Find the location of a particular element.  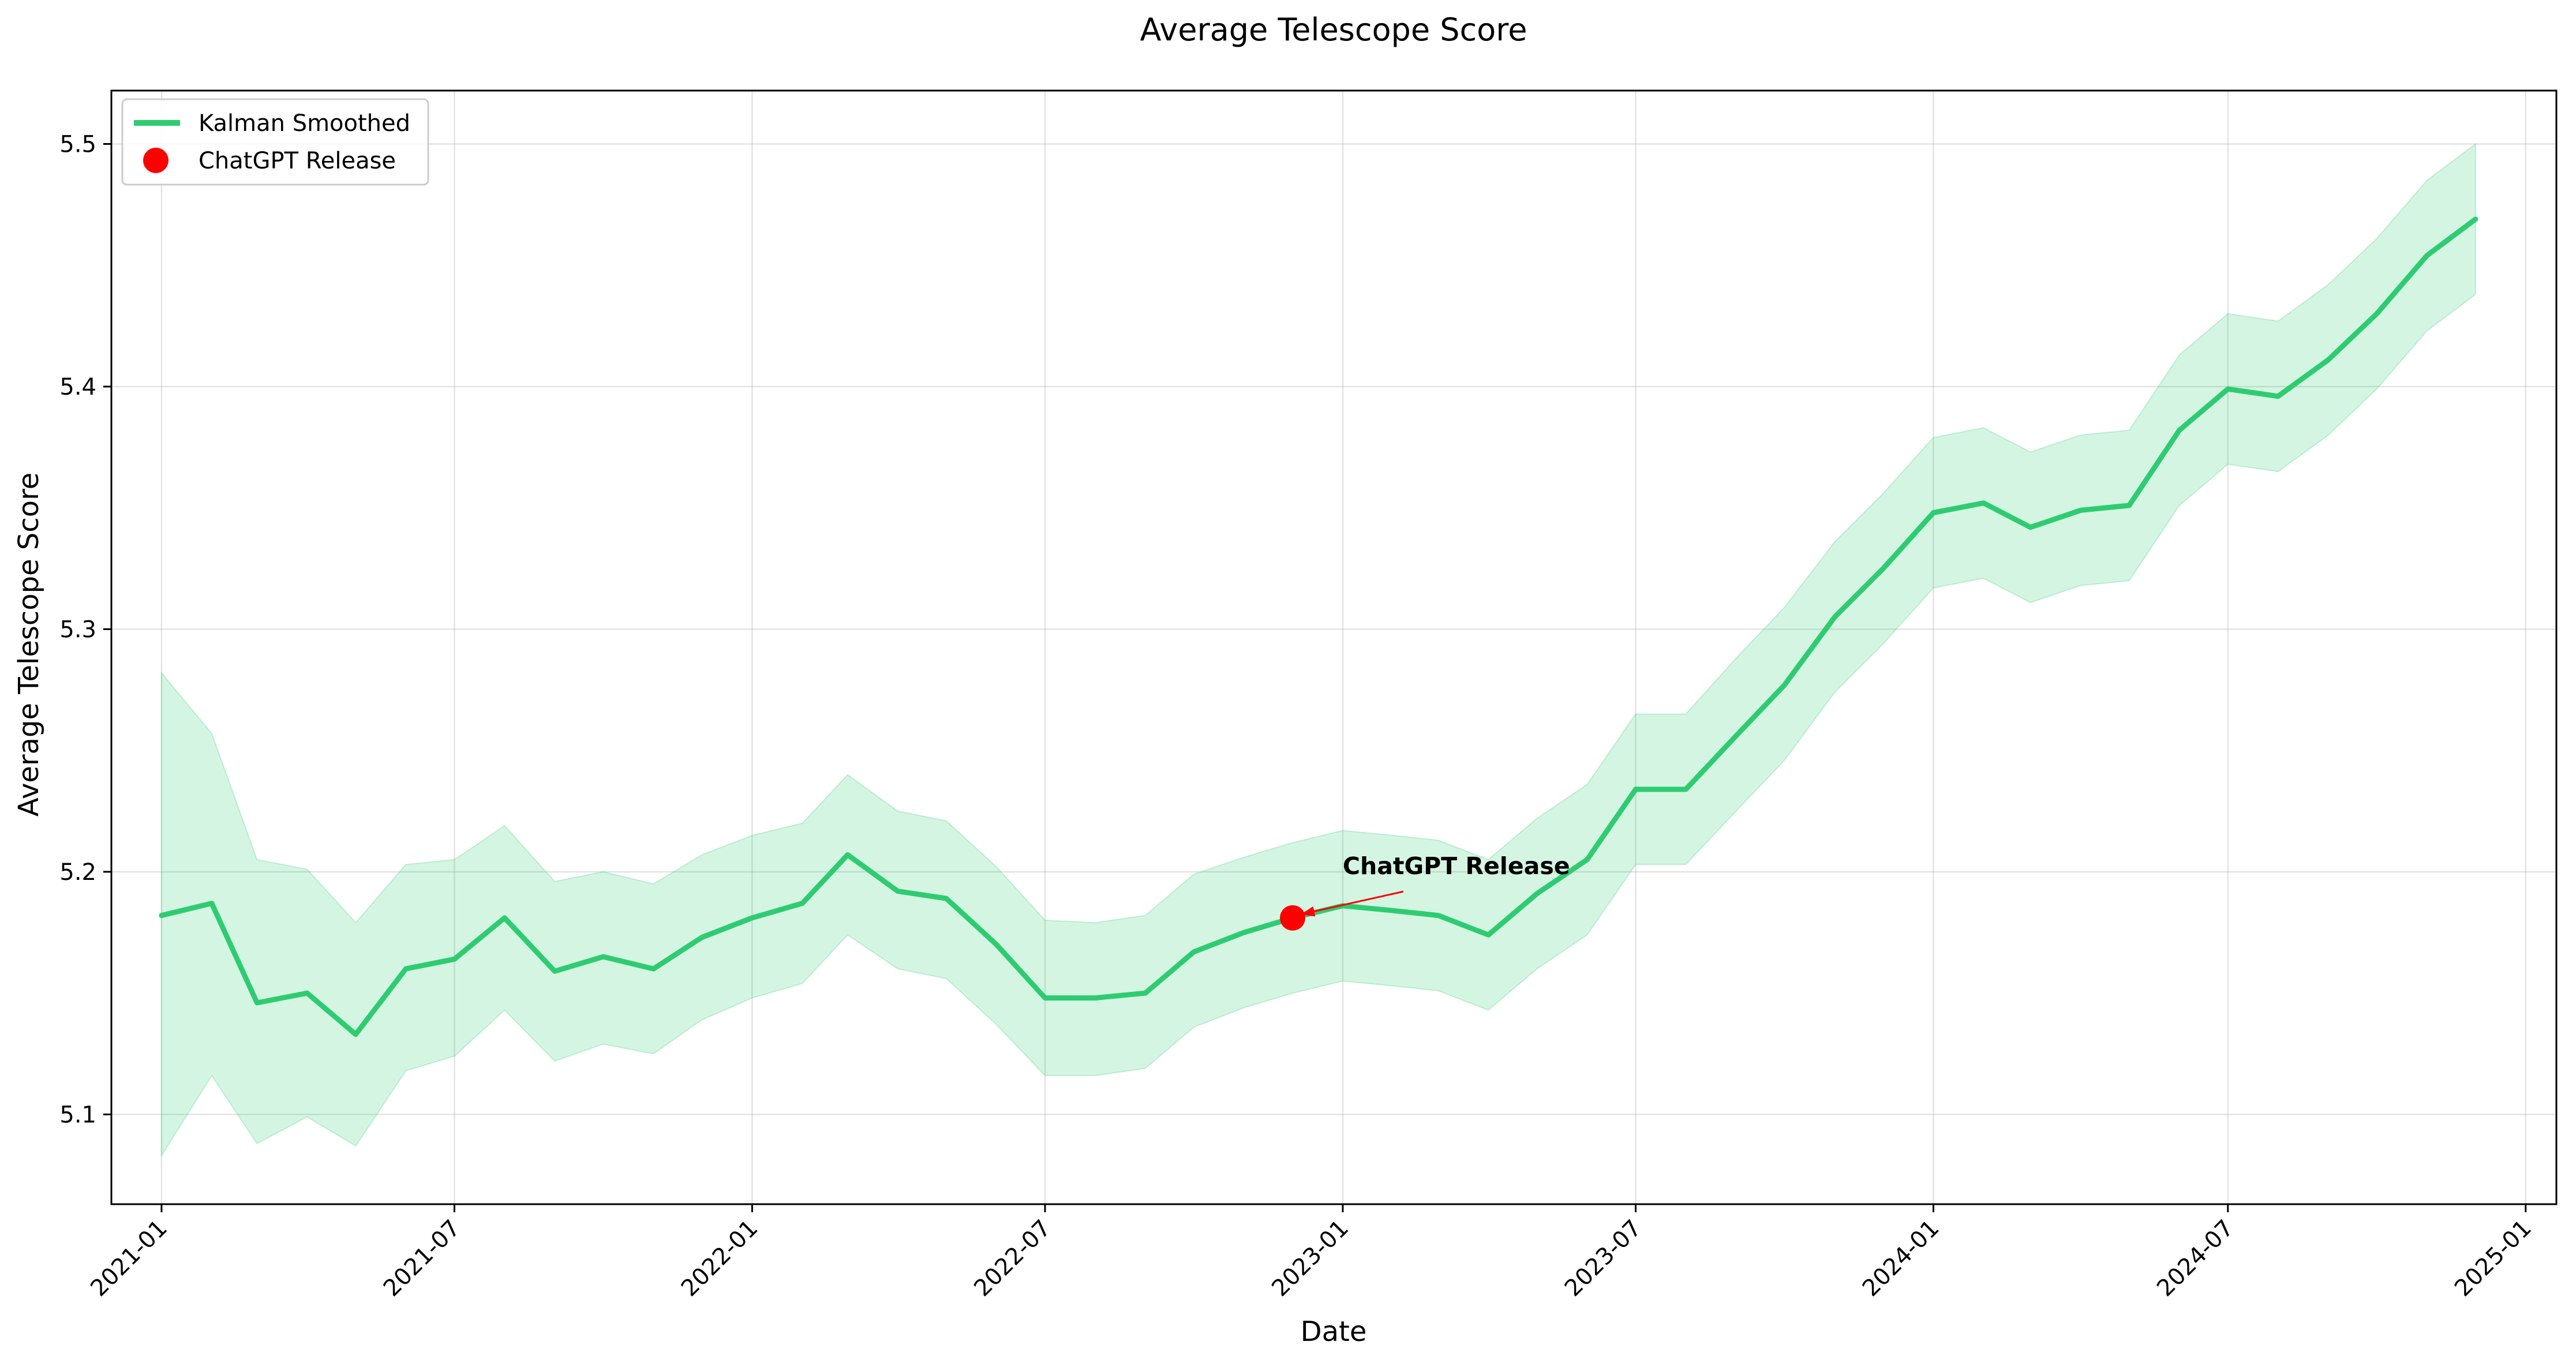

y-tick-label: 5.1 is located at coordinates (77, 1114).